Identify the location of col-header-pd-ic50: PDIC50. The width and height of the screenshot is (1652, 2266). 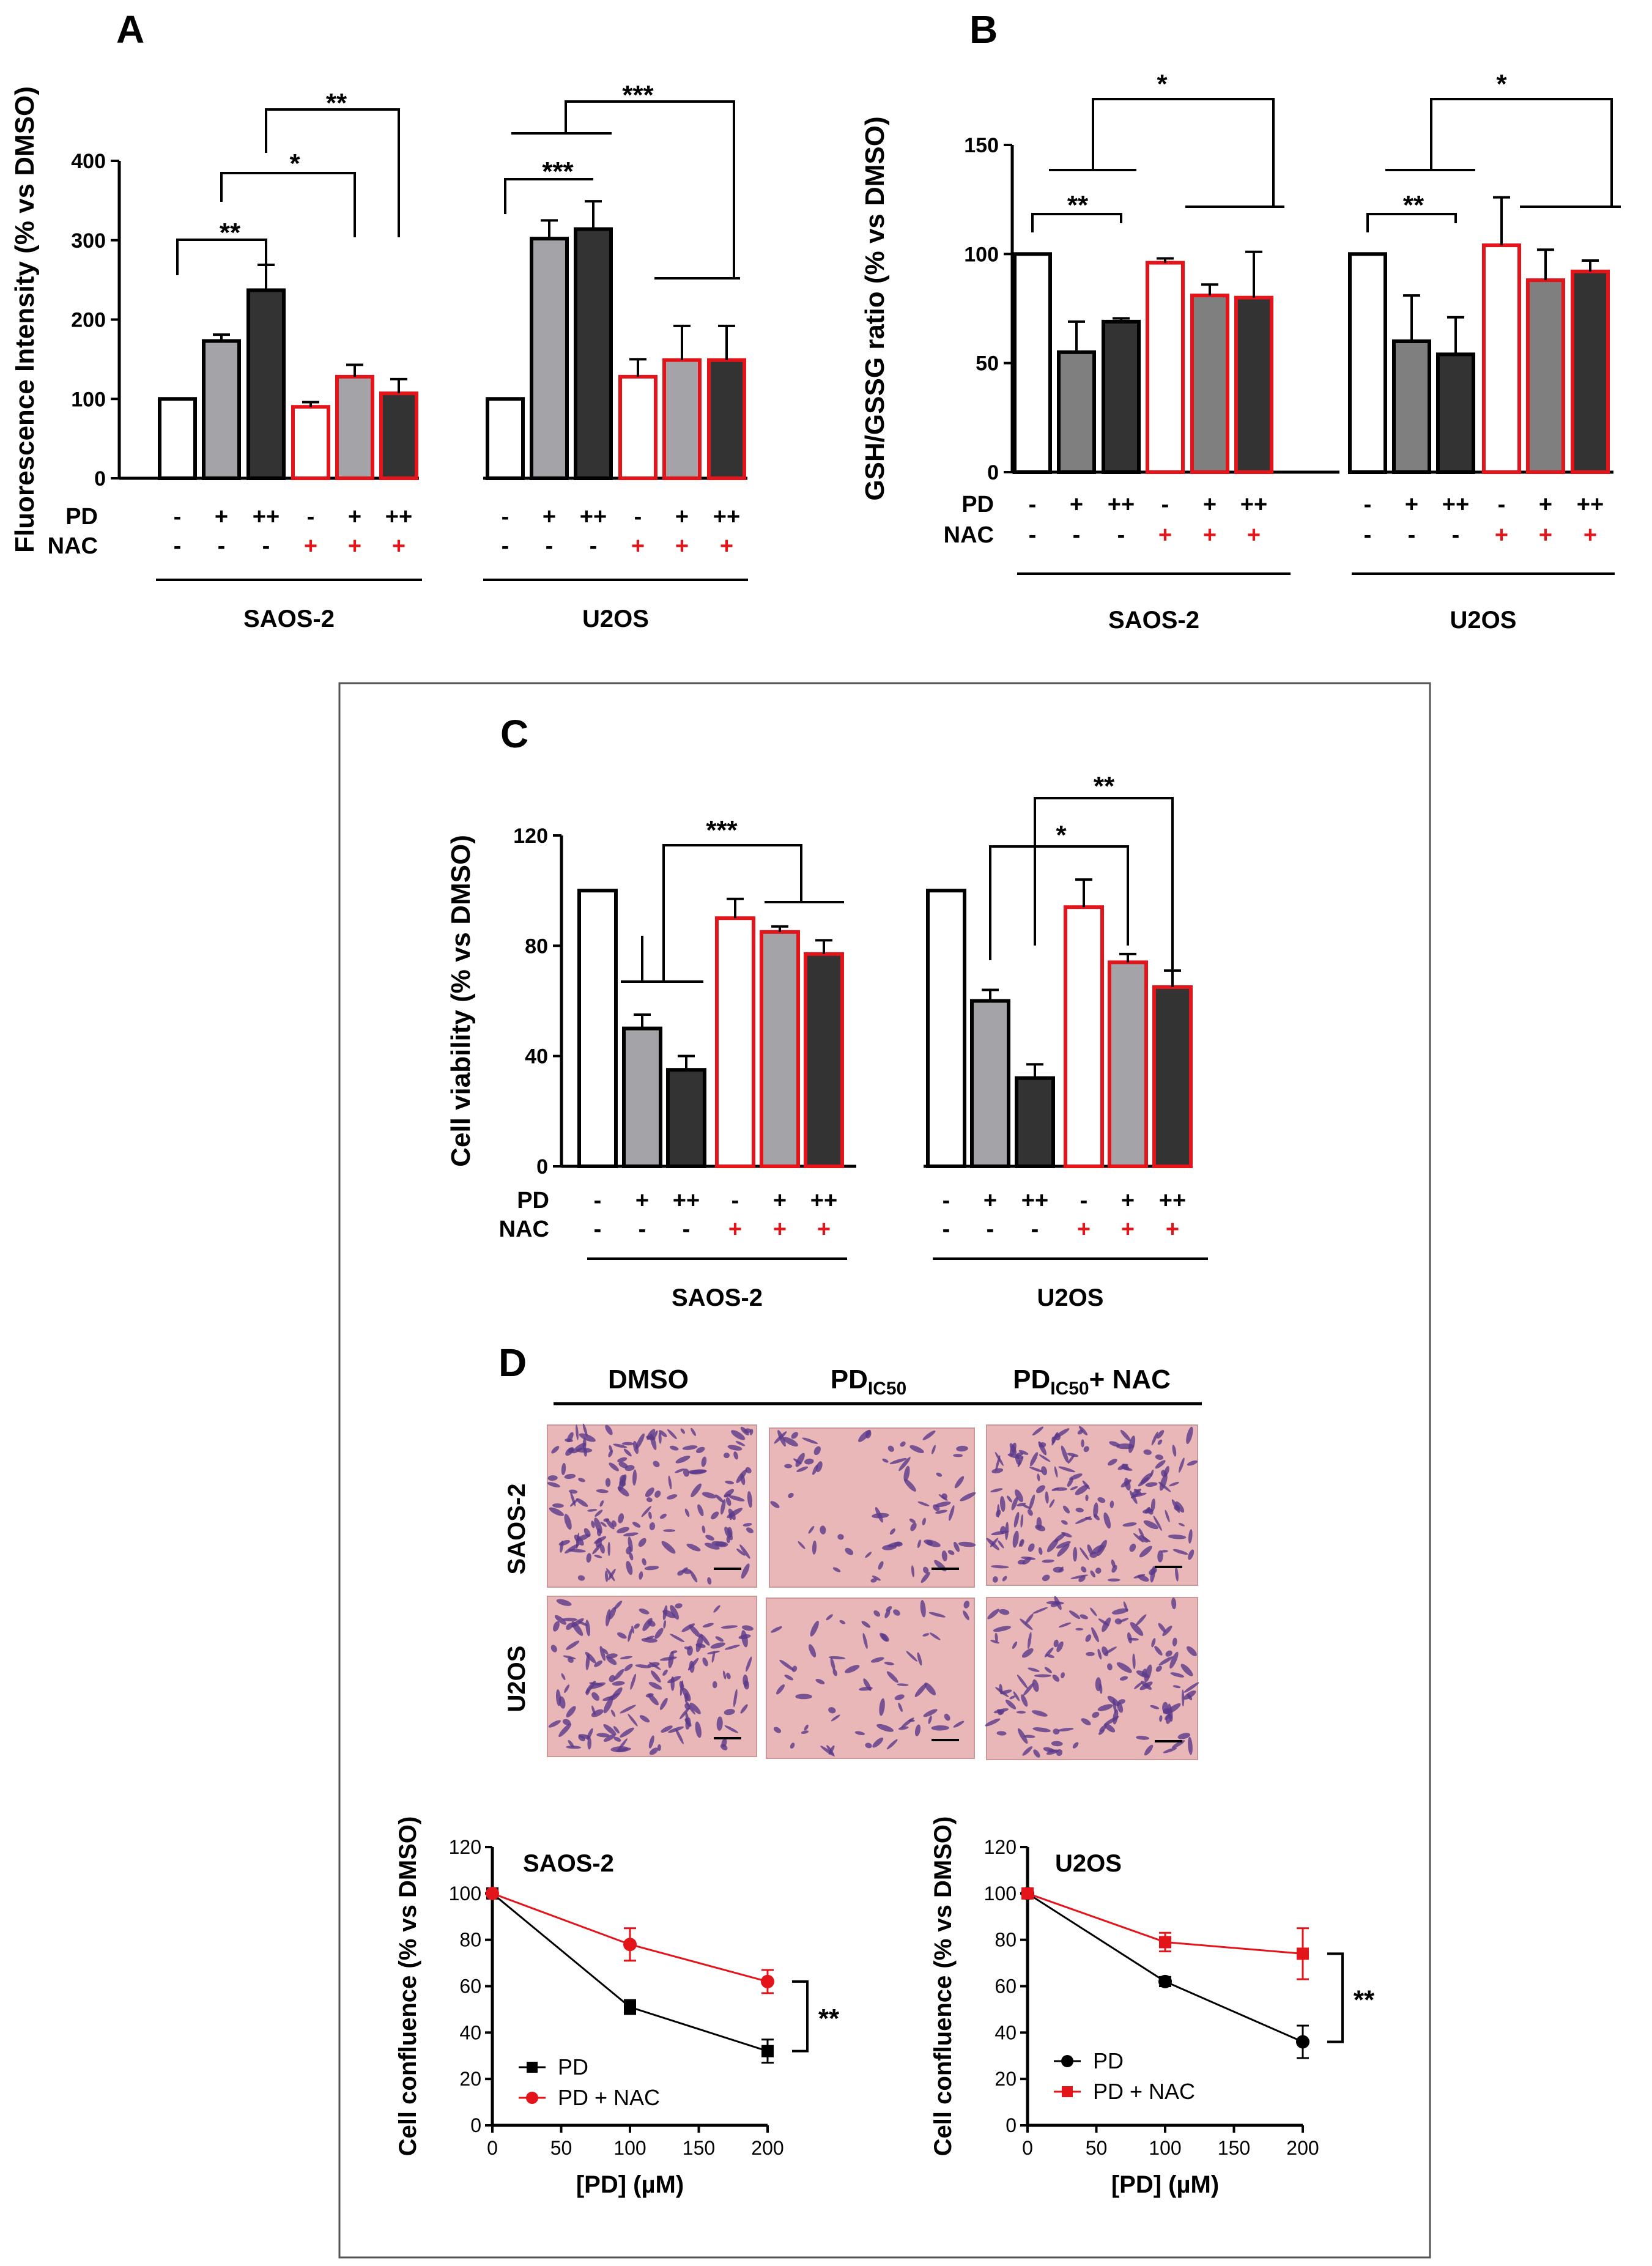
(869, 1381).